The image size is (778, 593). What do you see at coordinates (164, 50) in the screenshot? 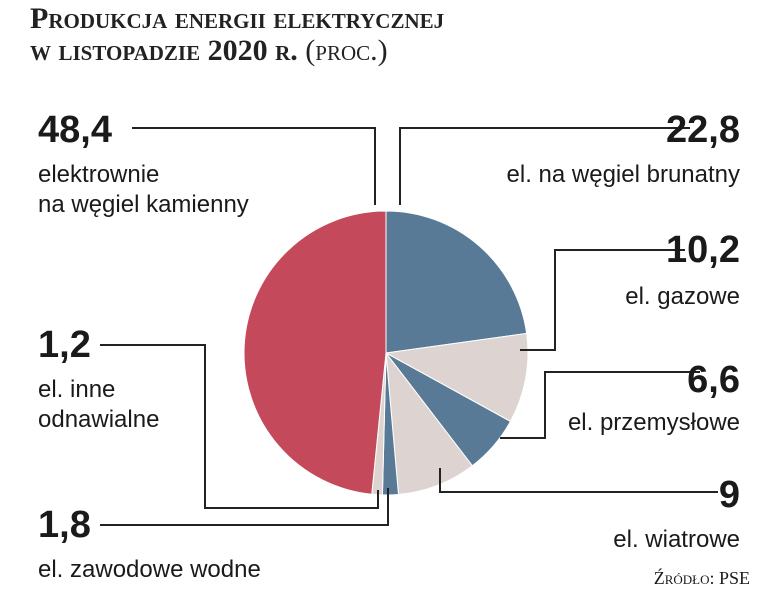
I see `subtitle-text: w listopadzie 2020 r.` at bounding box center [164, 50].